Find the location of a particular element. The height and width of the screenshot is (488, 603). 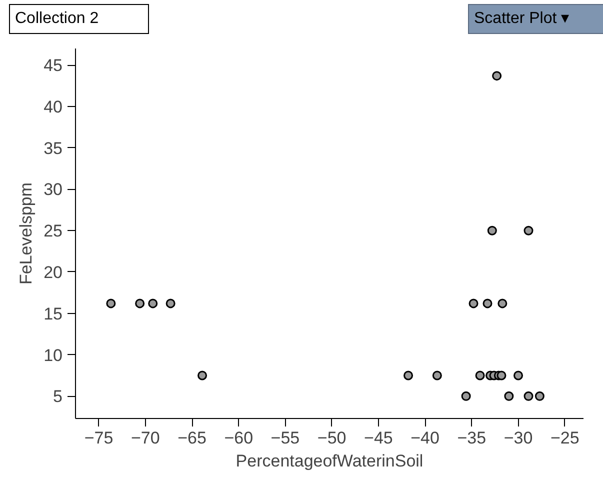

x-tick-label: −40 is located at coordinates (425, 438).